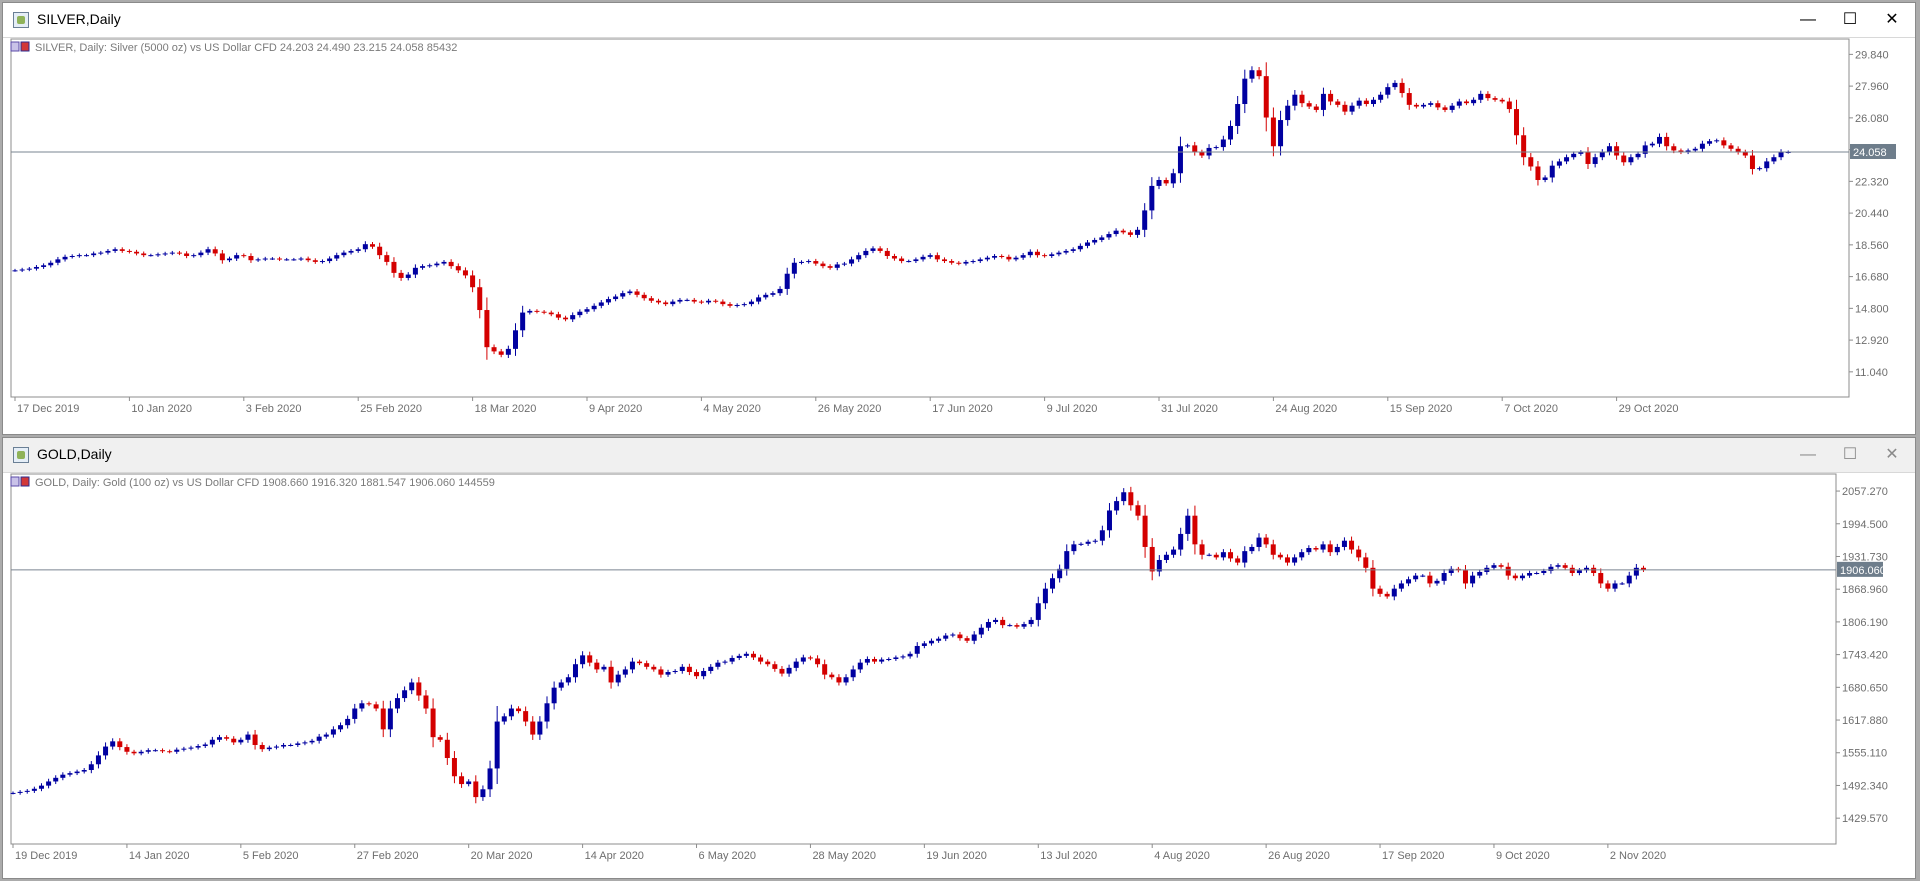 The height and width of the screenshot is (881, 1920). I want to click on x-tick-label: 25 Feb 2020, so click(391, 409).